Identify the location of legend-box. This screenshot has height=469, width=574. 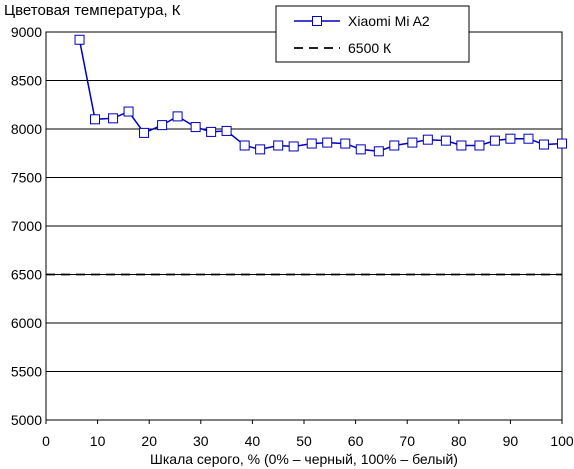
(372, 34).